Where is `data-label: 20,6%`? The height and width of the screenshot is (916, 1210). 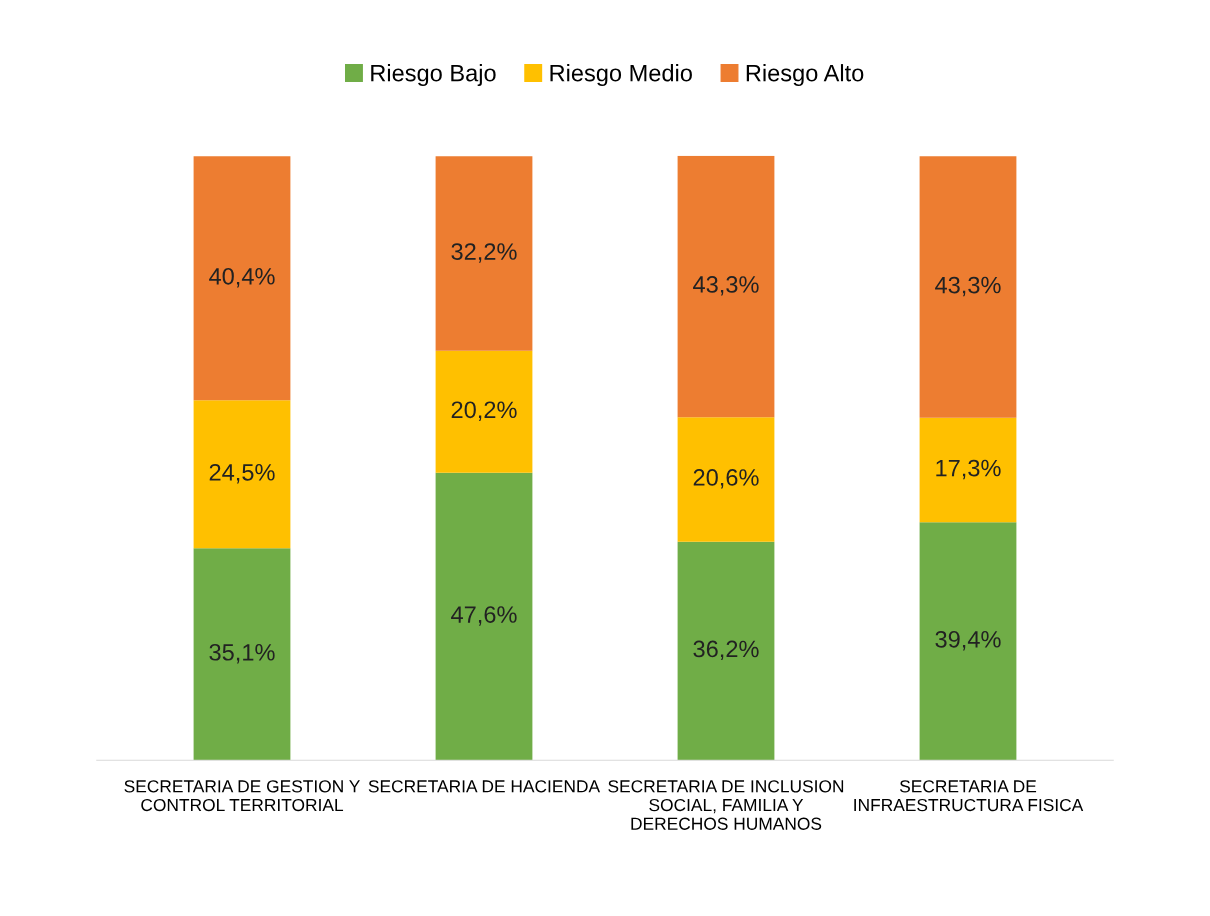 data-label: 20,6% is located at coordinates (726, 479).